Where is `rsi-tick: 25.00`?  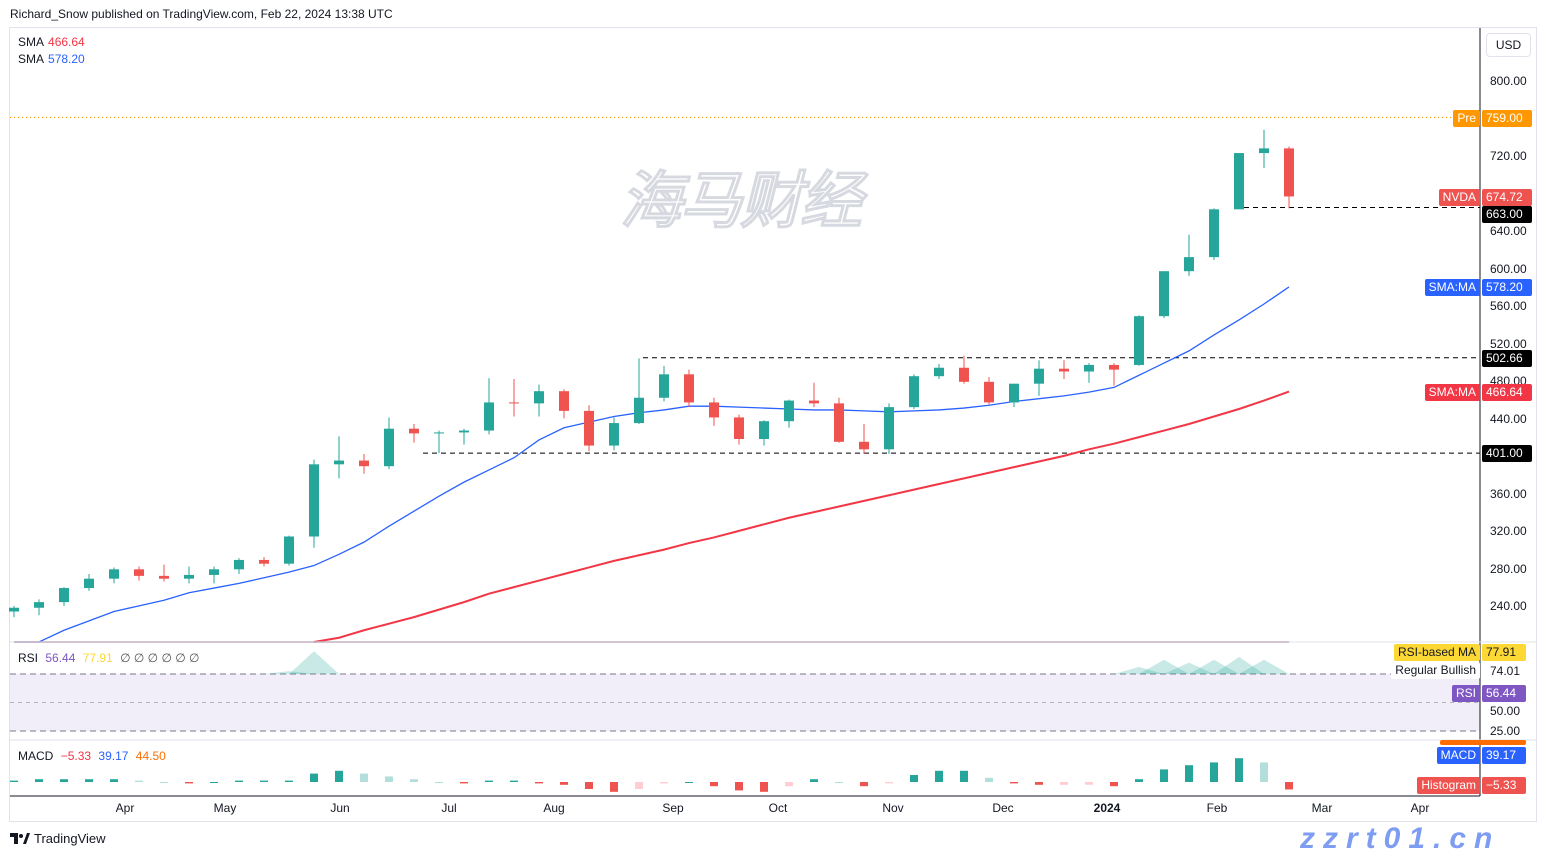 rsi-tick: 25.00 is located at coordinates (1505, 731).